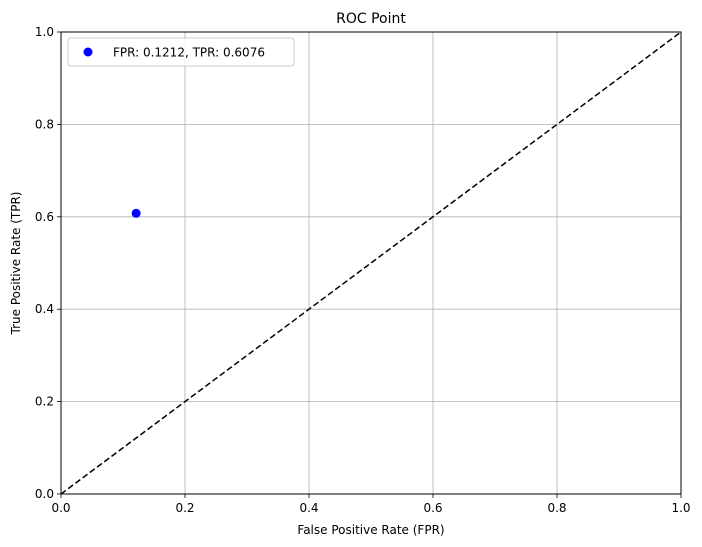  Describe the element at coordinates (308, 508) in the screenshot. I see `x-tick-label: 0.4` at that location.